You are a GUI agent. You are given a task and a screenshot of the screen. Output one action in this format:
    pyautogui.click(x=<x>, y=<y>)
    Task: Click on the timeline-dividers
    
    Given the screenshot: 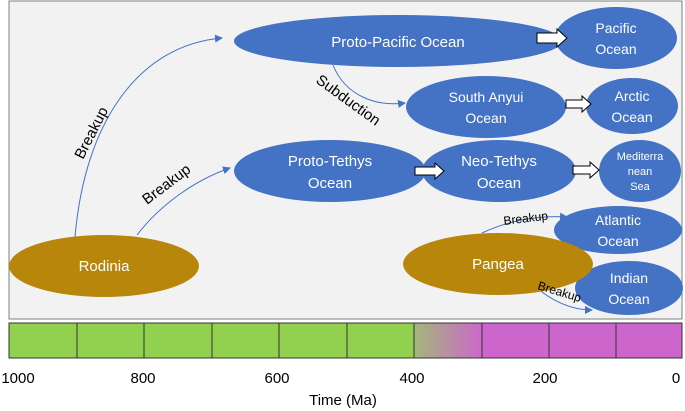 What is the action you would take?
    pyautogui.click(x=346, y=340)
    